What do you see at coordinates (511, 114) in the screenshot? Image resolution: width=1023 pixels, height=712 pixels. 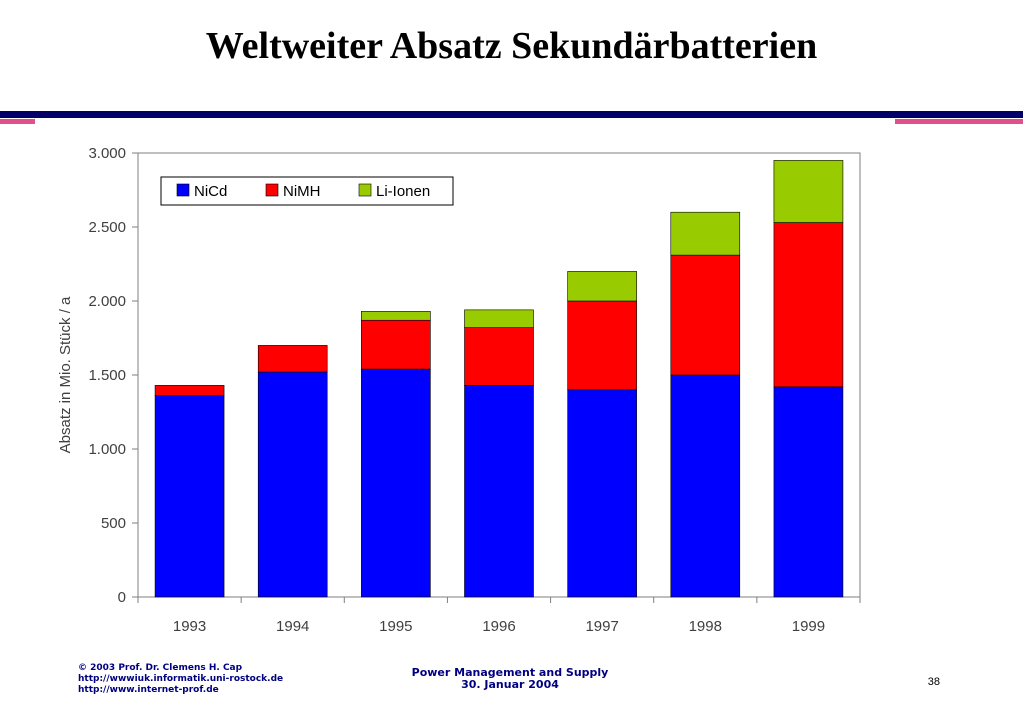 I see `title-divider` at bounding box center [511, 114].